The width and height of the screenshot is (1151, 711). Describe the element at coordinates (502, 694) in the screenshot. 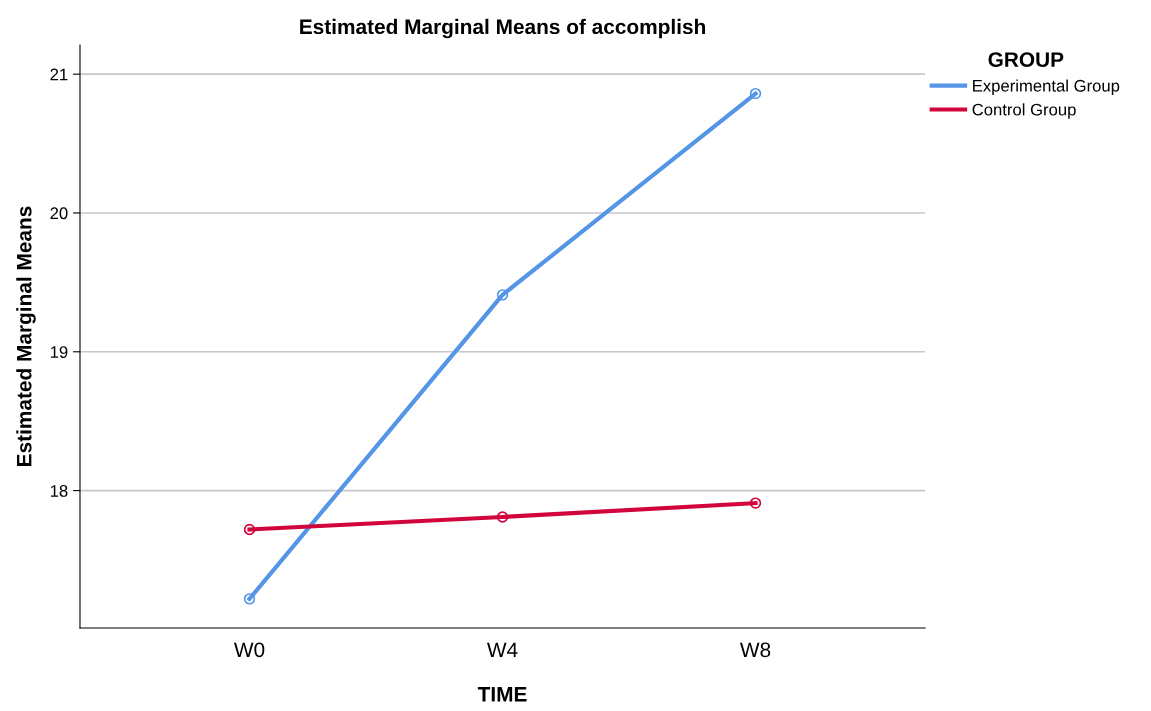

I see `x-axis-title: TIME` at that location.